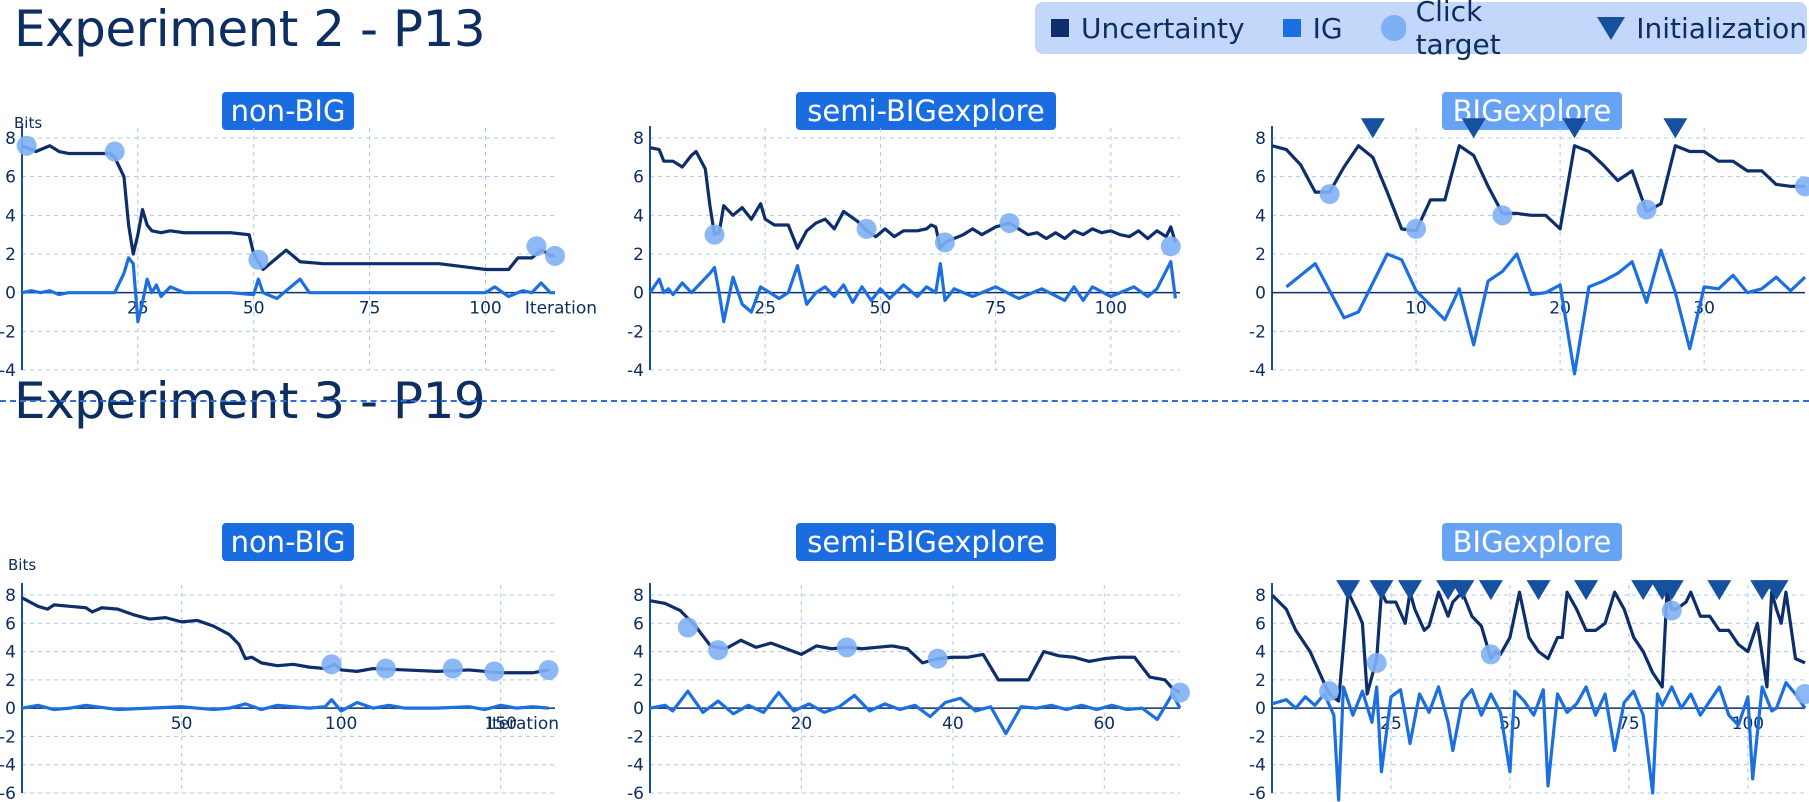 This screenshot has width=1809, height=802. Describe the element at coordinates (1163, 28) in the screenshot. I see `legend-uncertainty-label: Uncertainty` at that location.